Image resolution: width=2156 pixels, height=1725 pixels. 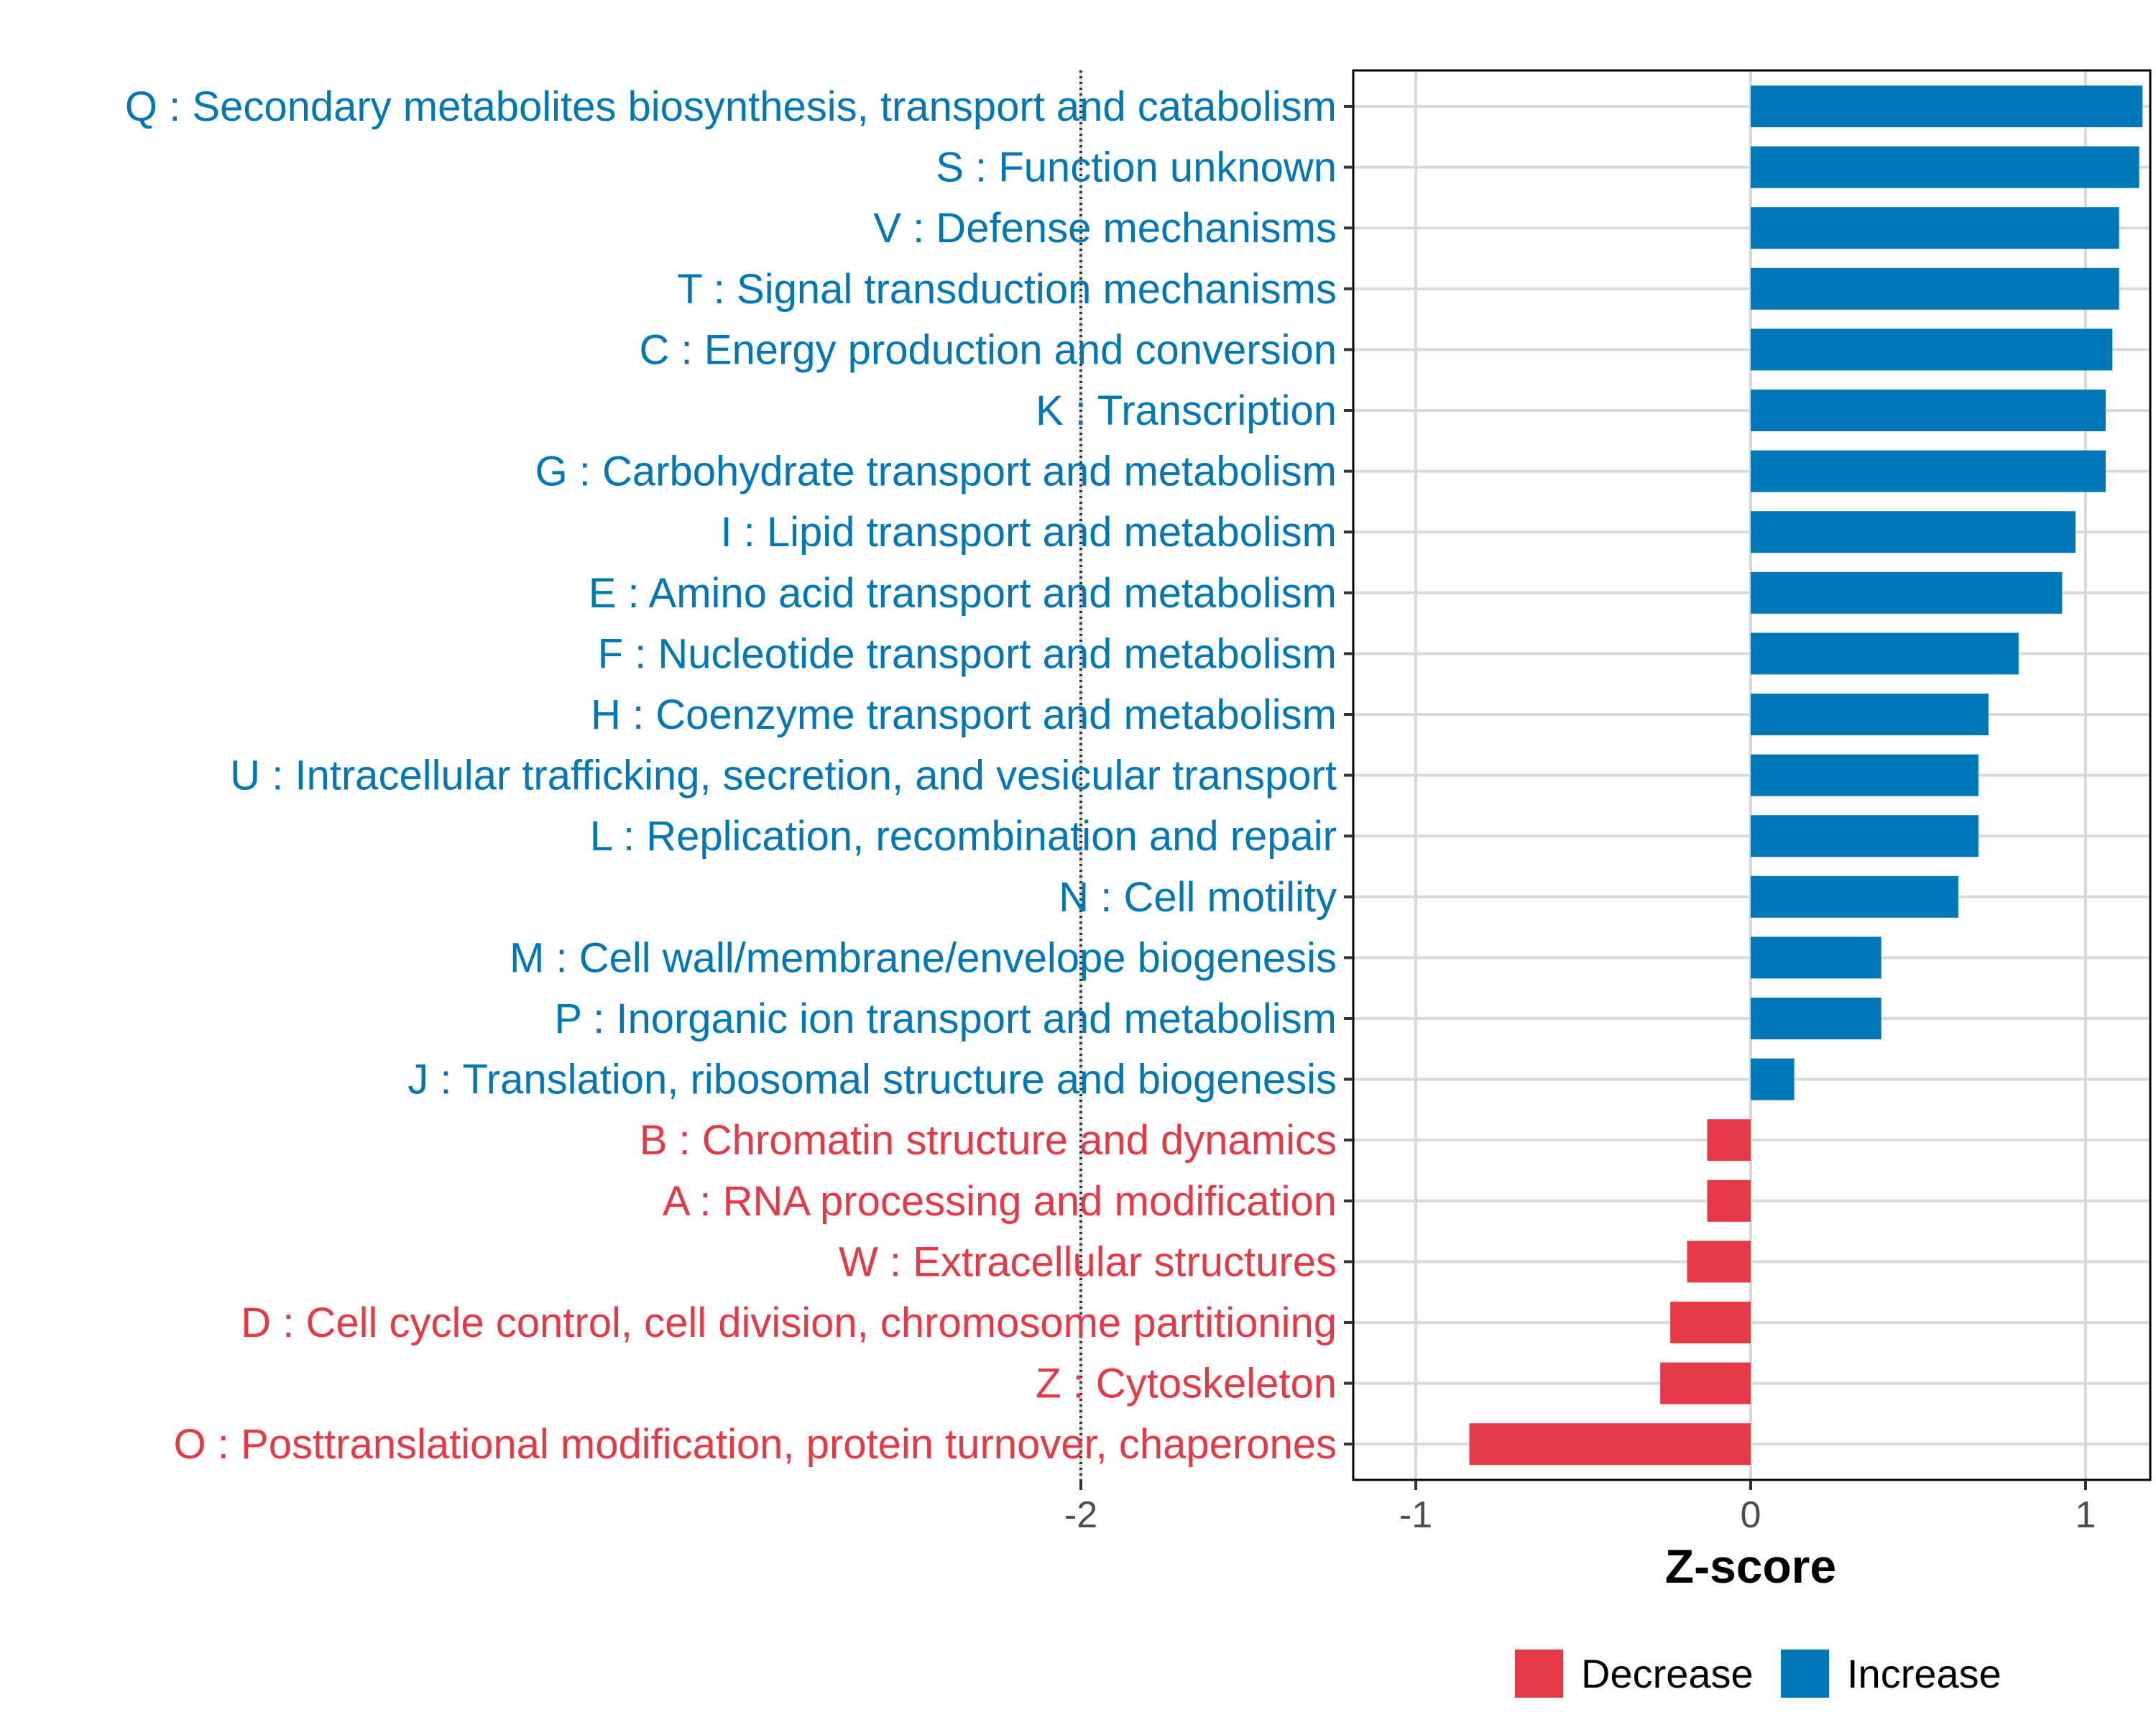 What do you see at coordinates (1705, 1383) in the screenshot?
I see `bar-z` at bounding box center [1705, 1383].